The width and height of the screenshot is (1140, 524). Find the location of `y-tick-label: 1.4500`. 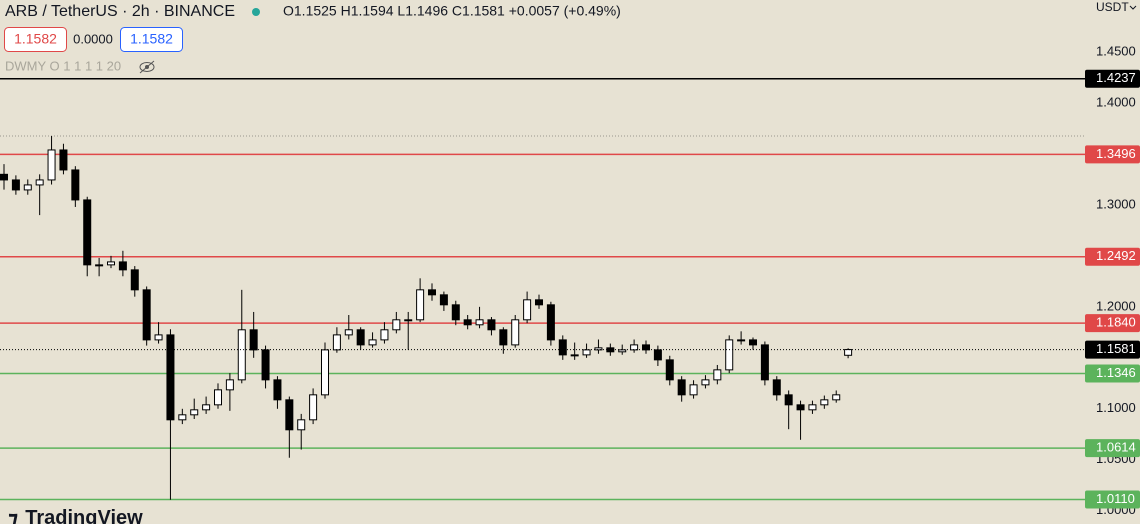

y-tick-label: 1.4500 is located at coordinates (1116, 50).